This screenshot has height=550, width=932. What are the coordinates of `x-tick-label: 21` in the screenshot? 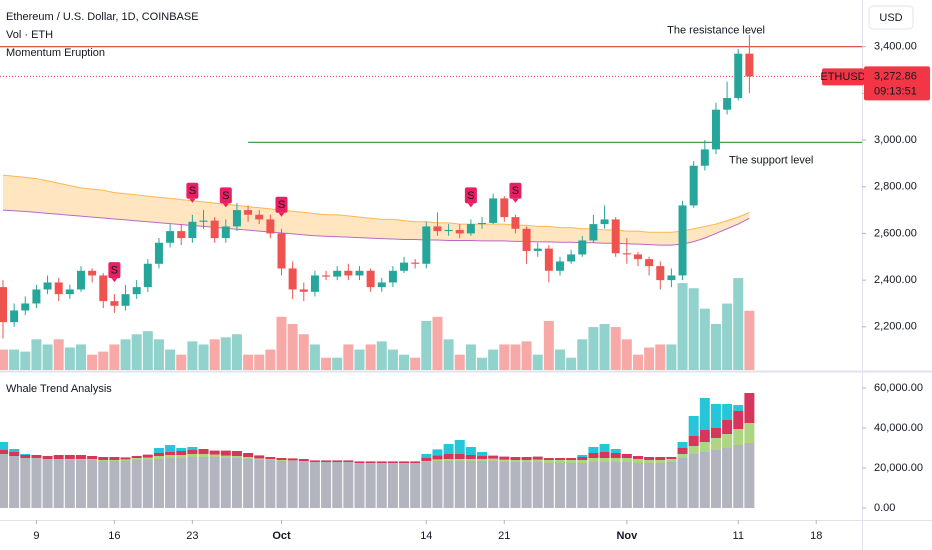 It's located at (504, 536).